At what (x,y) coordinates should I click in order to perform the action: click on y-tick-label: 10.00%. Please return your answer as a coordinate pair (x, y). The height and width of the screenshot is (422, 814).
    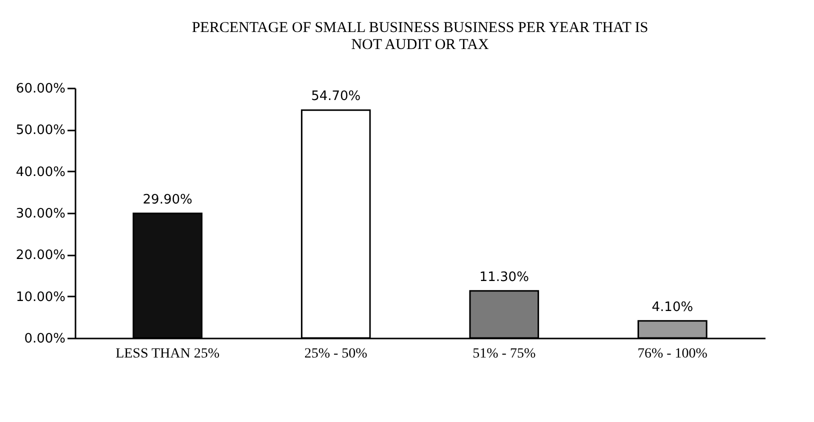
    Looking at the image, I should click on (41, 297).